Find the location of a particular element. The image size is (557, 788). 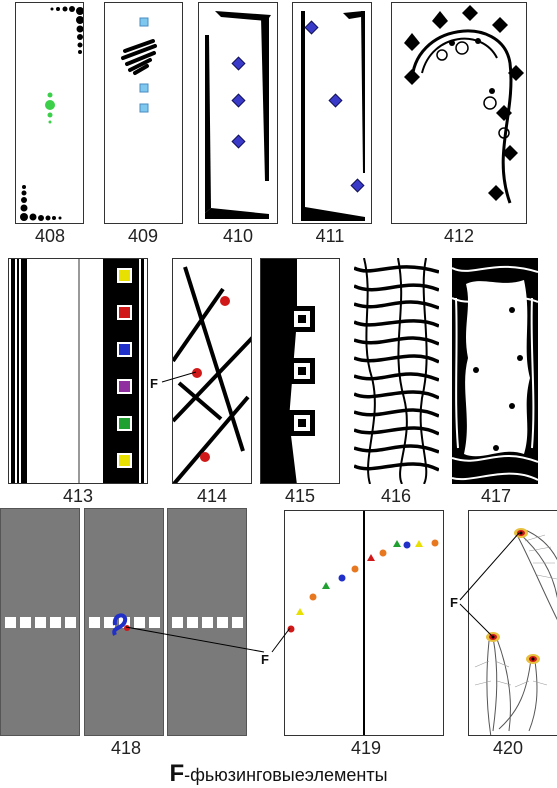

panel-number: 417 is located at coordinates (496, 496).